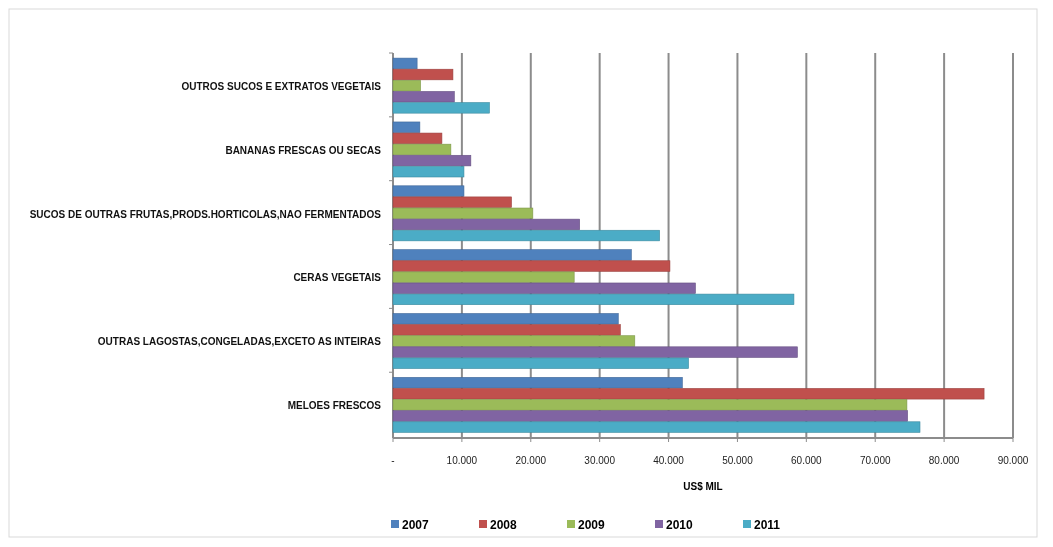 This screenshot has height=547, width=1053. I want to click on x-tick-label: 40.000, so click(669, 460).